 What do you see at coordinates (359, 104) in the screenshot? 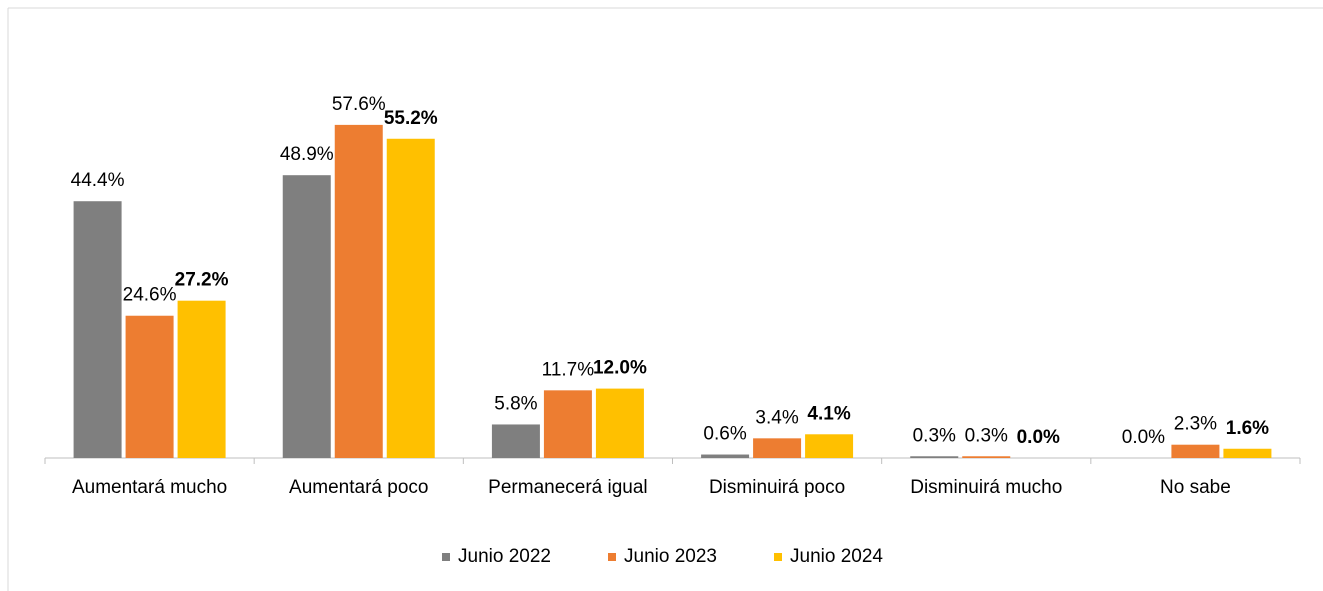
I see `value-label: 57.6%` at bounding box center [359, 104].